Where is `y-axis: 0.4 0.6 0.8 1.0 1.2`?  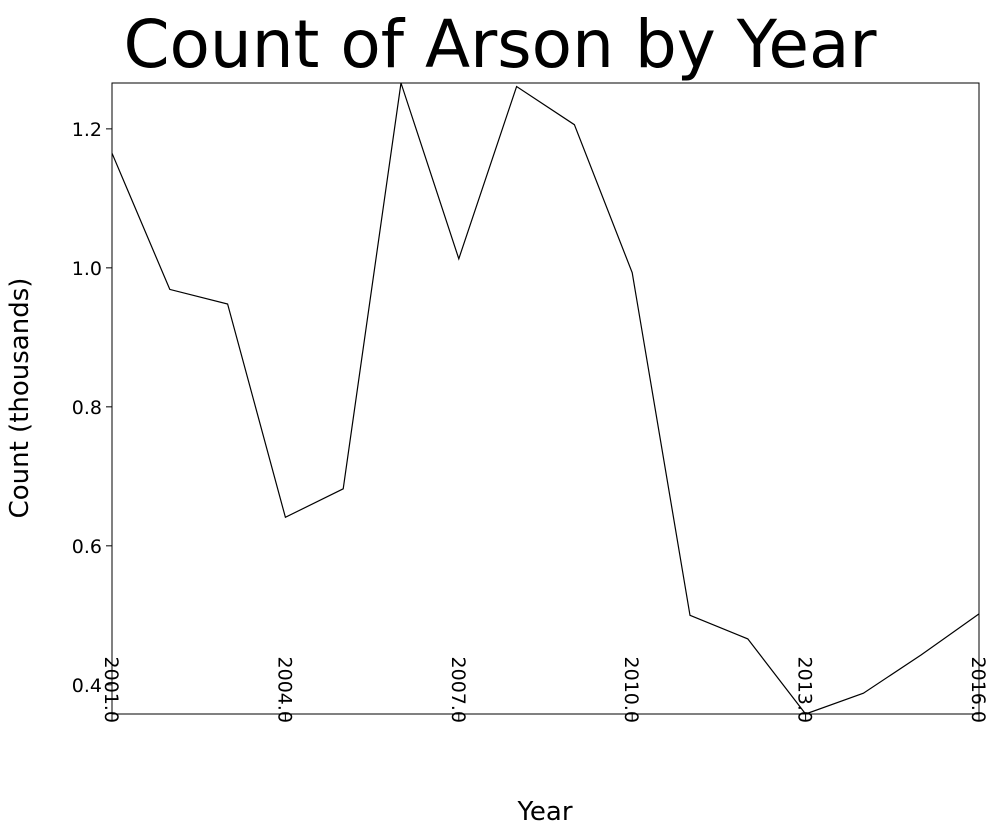 y-axis: 0.4 0.6 0.8 1.0 1.2 is located at coordinates (92, 408).